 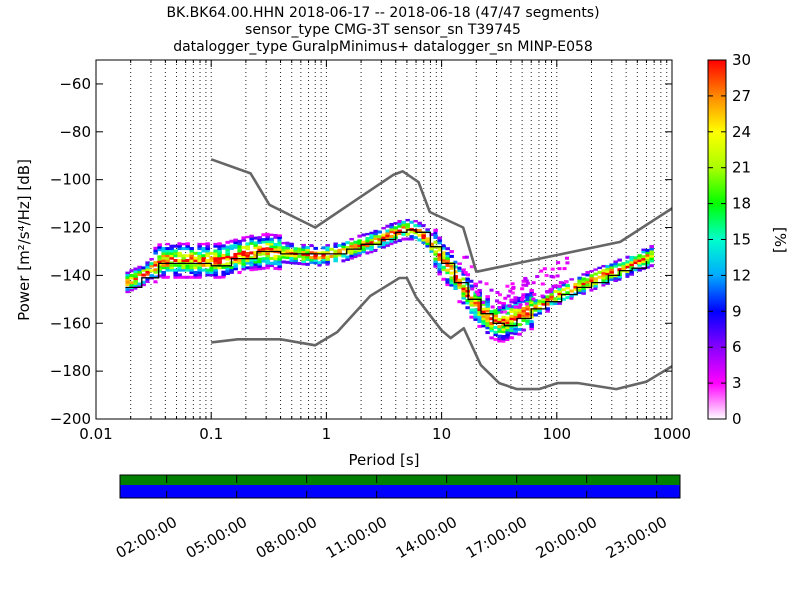 I want to click on coverage-bar-top, so click(x=400, y=480).